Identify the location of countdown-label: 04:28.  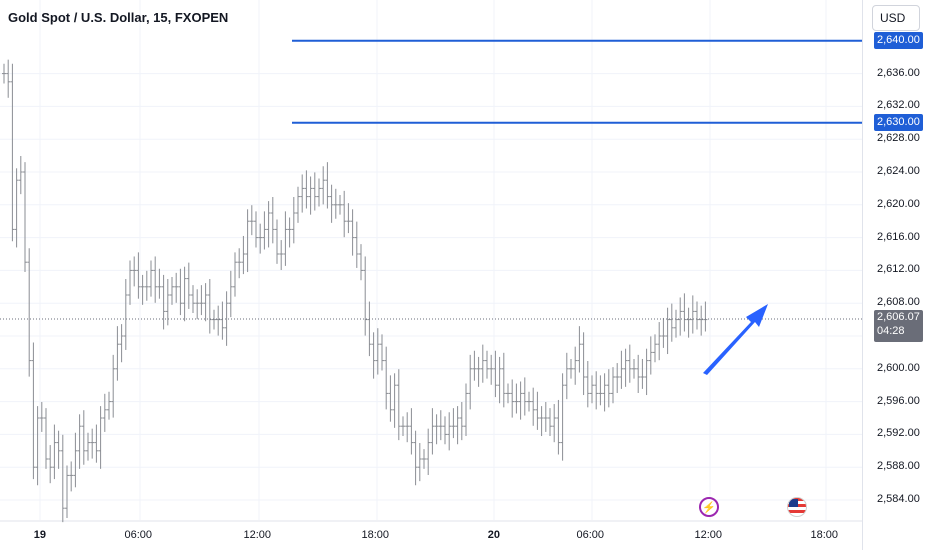
(891, 331).